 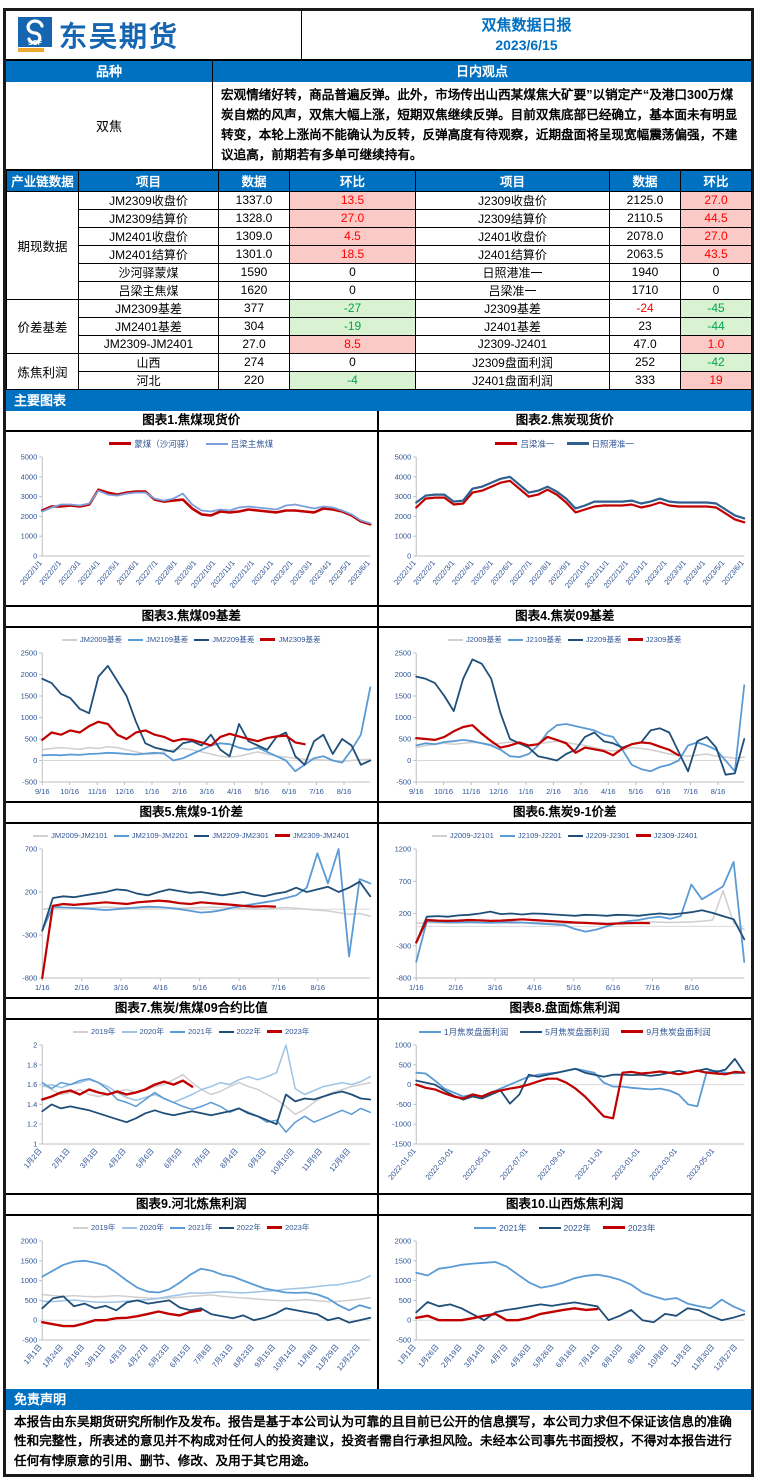 I want to click on svg-text: 700, so click(x=31, y=850).